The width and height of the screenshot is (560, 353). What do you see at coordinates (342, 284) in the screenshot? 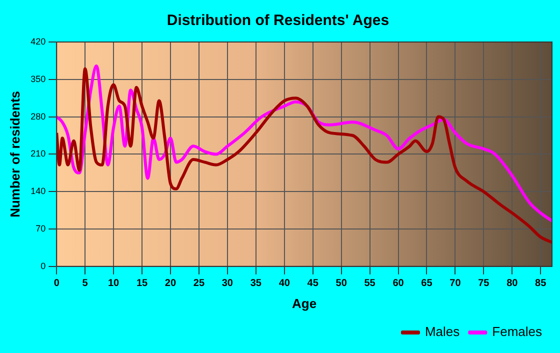
I see `x-tick-label: 50` at bounding box center [342, 284].